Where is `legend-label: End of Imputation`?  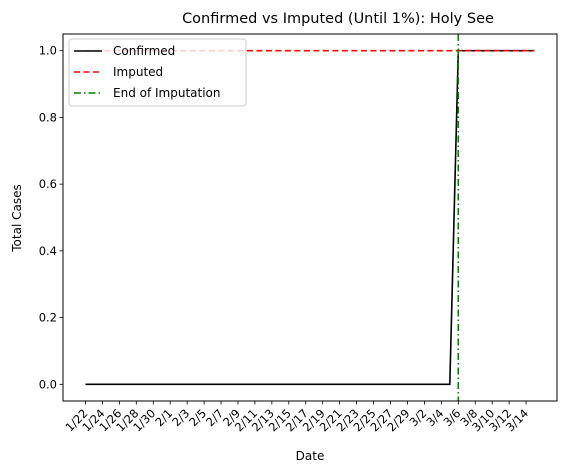
legend-label: End of Imputation is located at coordinates (167, 93).